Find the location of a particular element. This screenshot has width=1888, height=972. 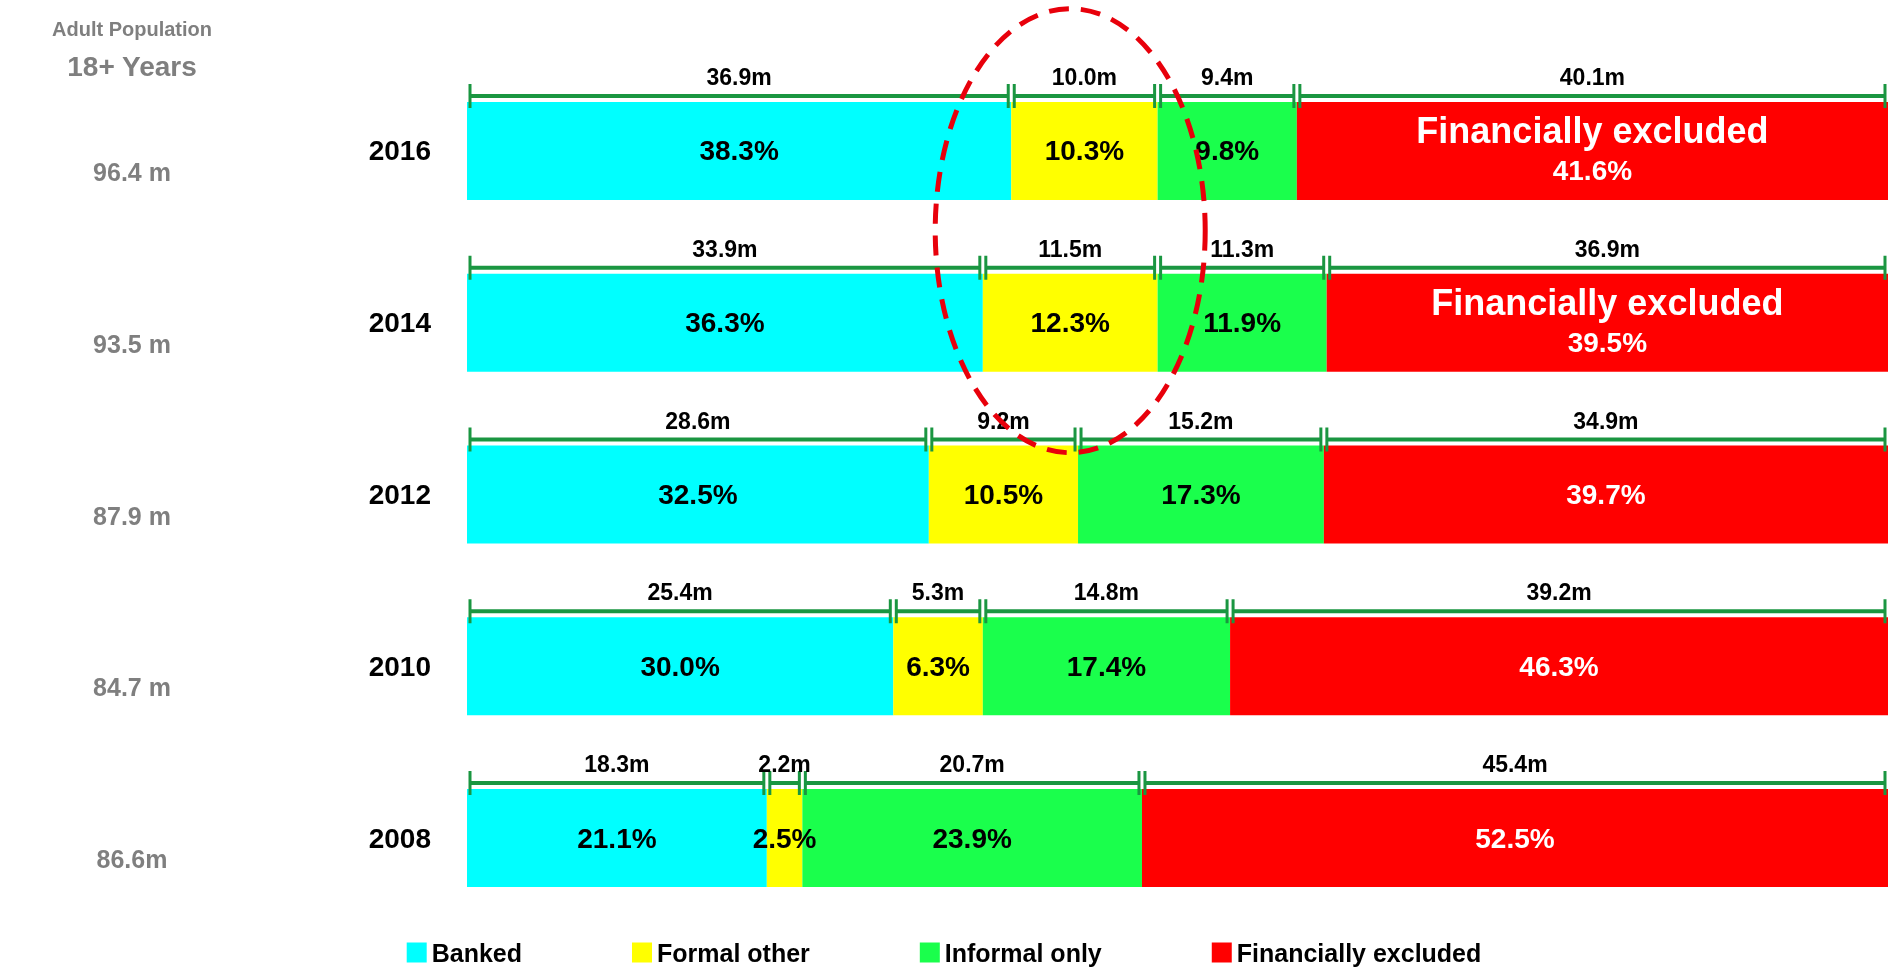

legend-label: Formal other is located at coordinates (734, 952).